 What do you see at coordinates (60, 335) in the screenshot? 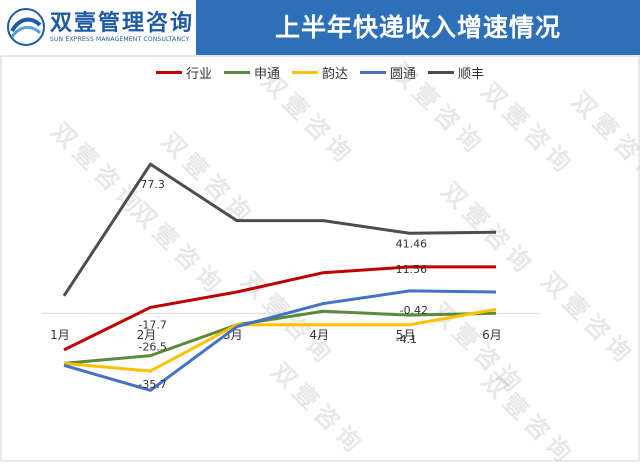
I see `x-tick-label: 1月` at bounding box center [60, 335].